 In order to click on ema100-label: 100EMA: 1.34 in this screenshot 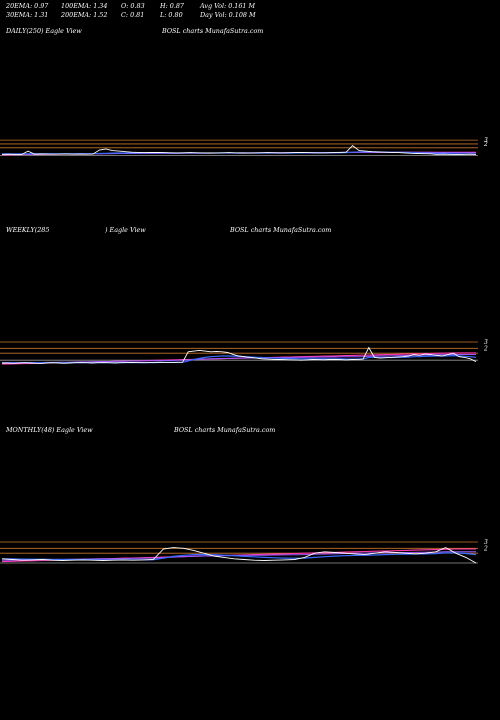, I will do `click(84, 6)`.